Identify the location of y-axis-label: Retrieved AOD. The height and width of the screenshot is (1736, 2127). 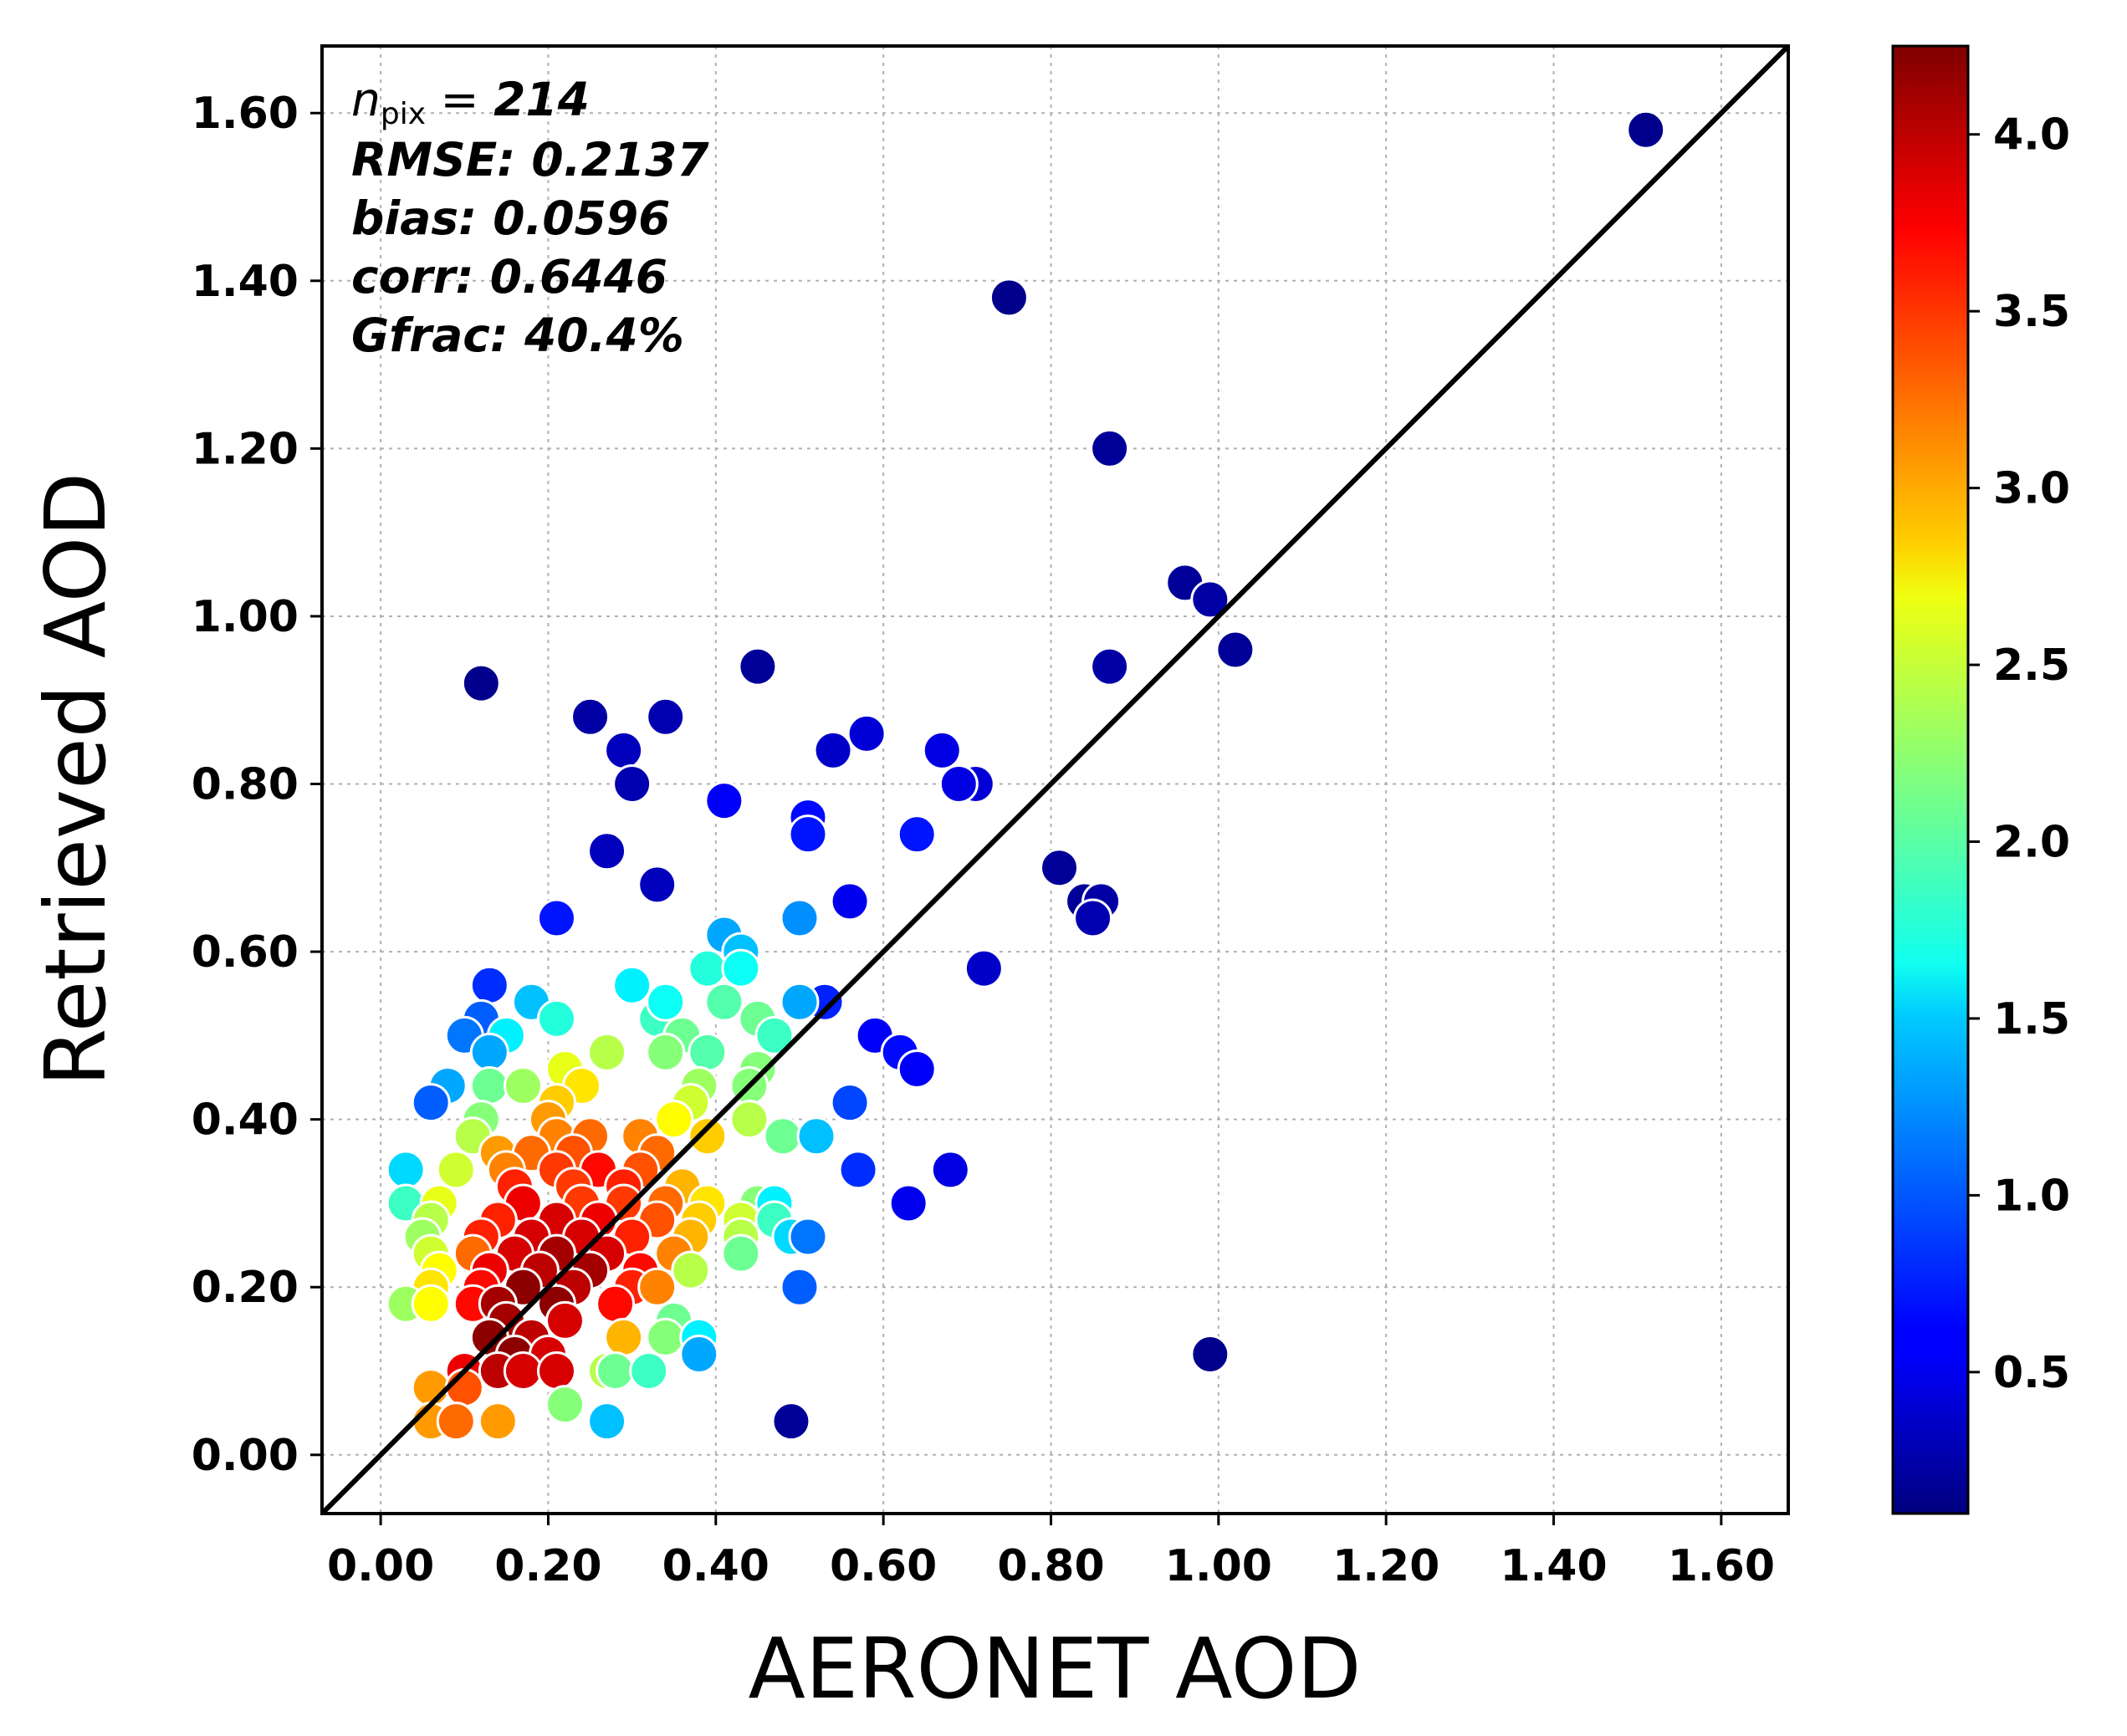
(76, 779).